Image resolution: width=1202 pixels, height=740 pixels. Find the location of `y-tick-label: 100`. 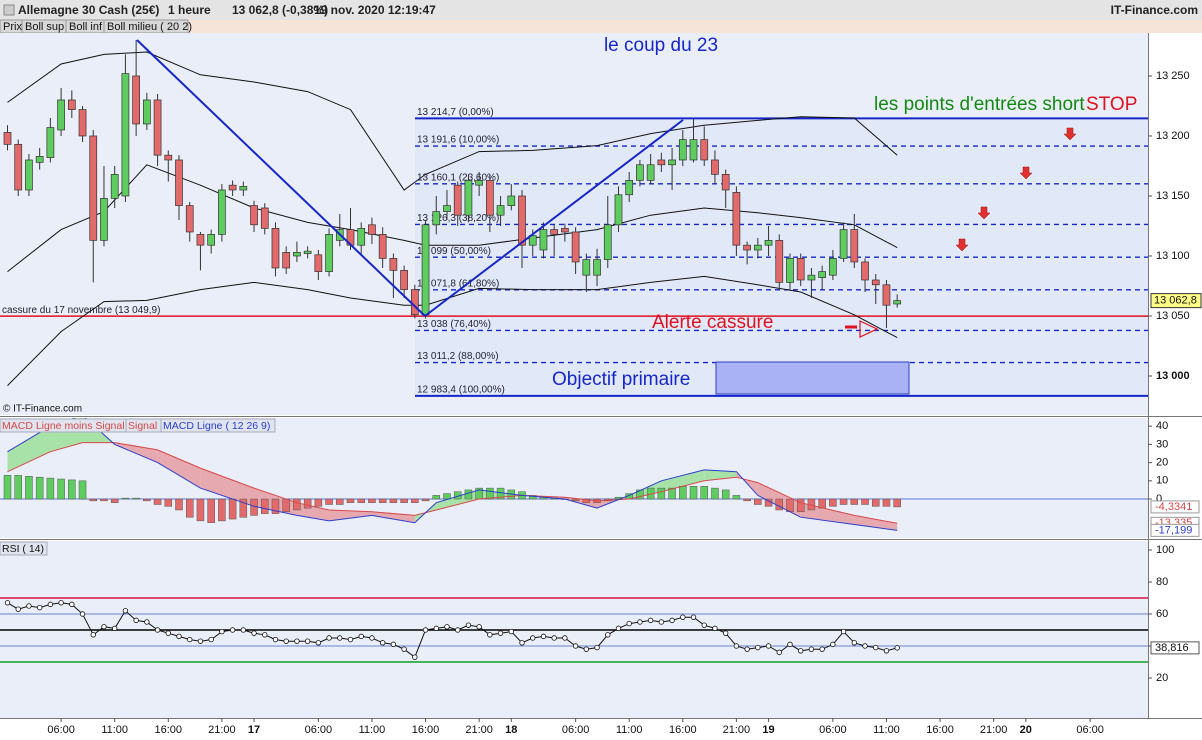

y-tick-label: 100 is located at coordinates (1165, 550).